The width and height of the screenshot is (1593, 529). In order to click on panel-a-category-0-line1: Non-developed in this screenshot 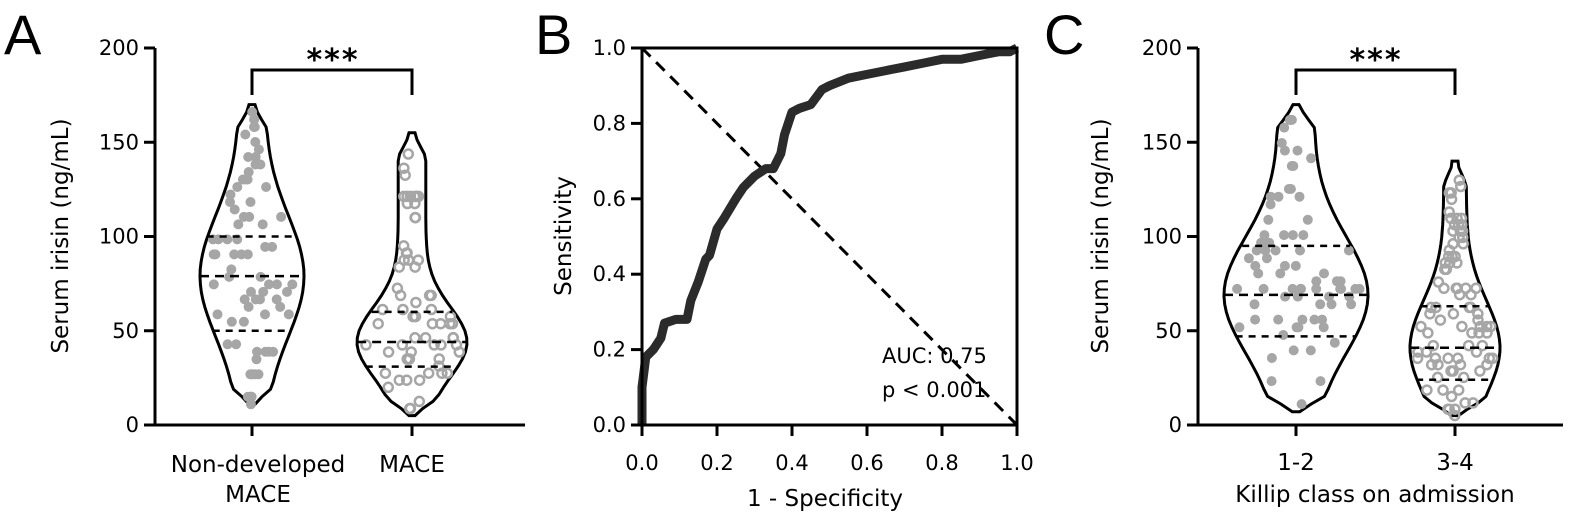, I will do `click(258, 465)`.